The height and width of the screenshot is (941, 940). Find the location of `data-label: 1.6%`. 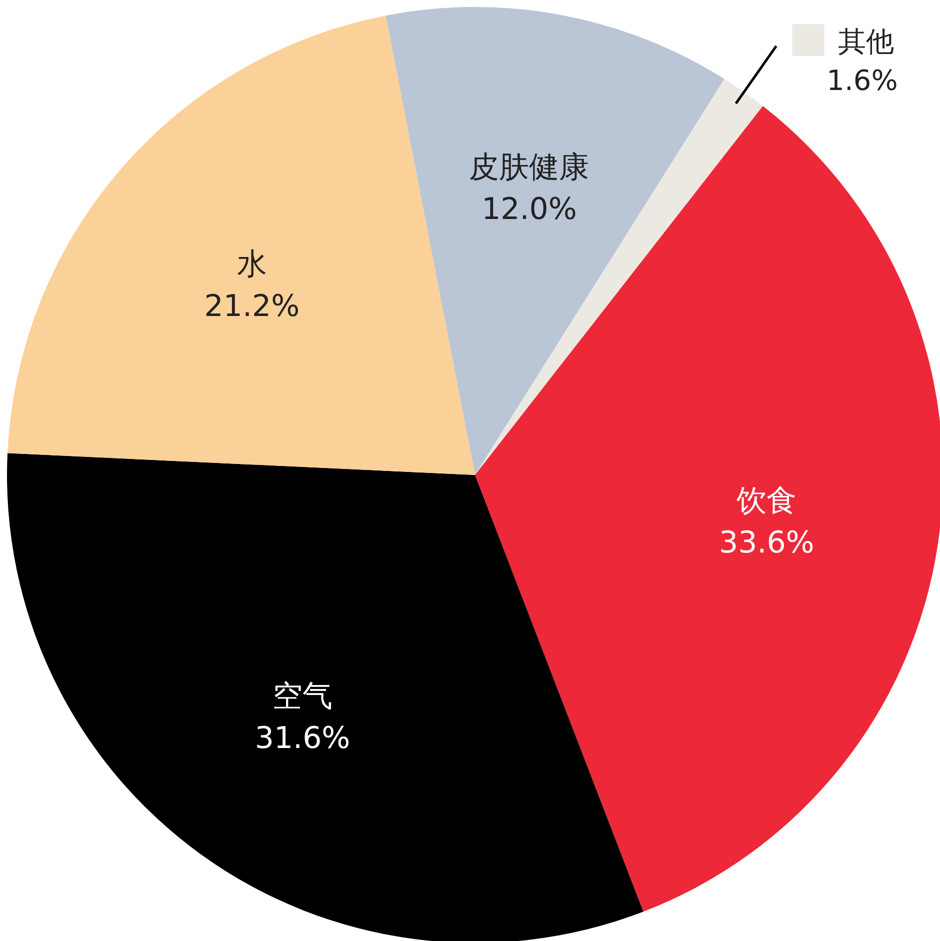

data-label: 1.6% is located at coordinates (862, 81).